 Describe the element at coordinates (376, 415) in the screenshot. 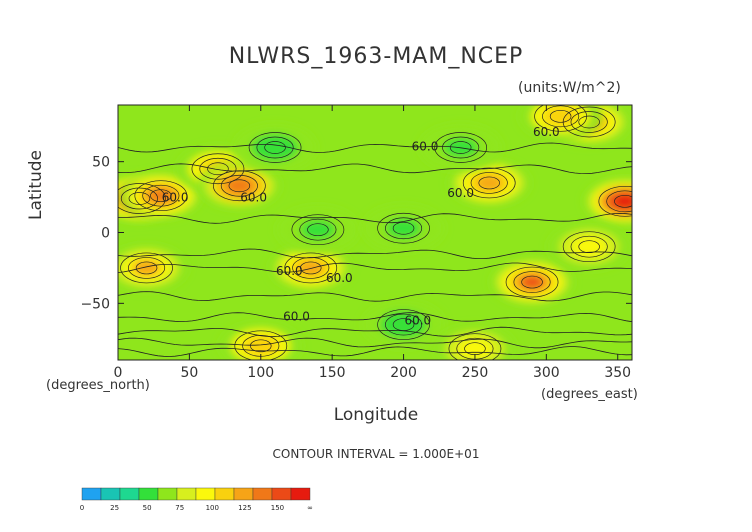

I see `x-axis-label: Longitude` at that location.